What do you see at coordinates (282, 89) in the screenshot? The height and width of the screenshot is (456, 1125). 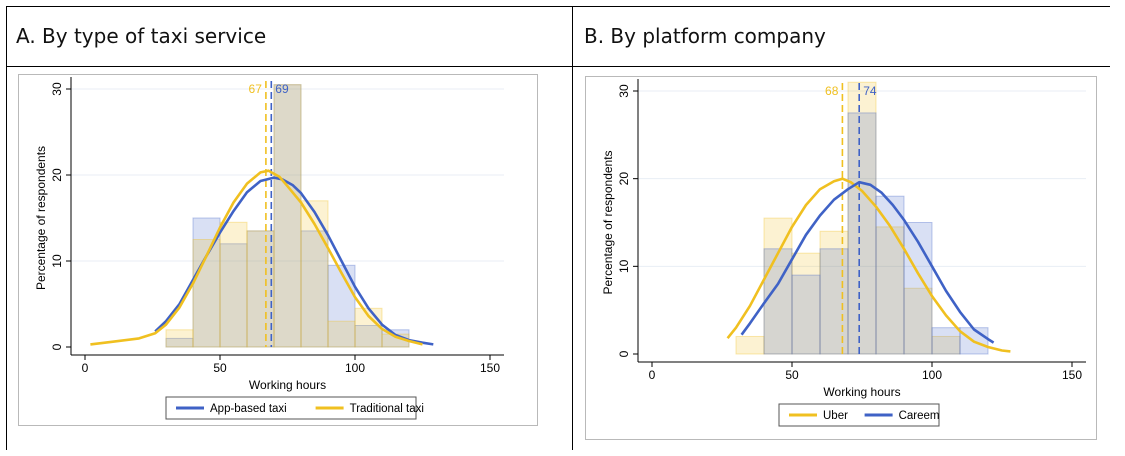 I see `mean-label: 69` at bounding box center [282, 89].